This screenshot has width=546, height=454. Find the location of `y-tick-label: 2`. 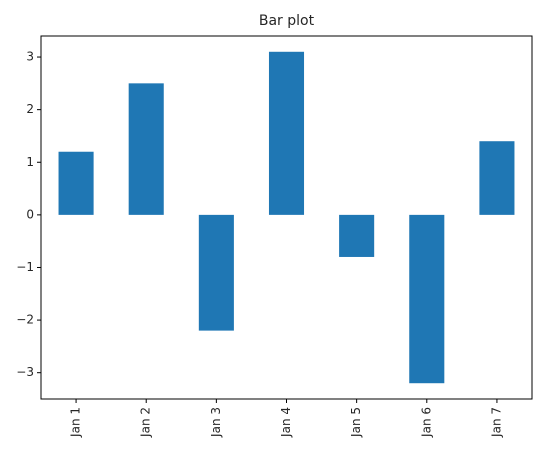

y-tick-label: 2 is located at coordinates (30, 109).